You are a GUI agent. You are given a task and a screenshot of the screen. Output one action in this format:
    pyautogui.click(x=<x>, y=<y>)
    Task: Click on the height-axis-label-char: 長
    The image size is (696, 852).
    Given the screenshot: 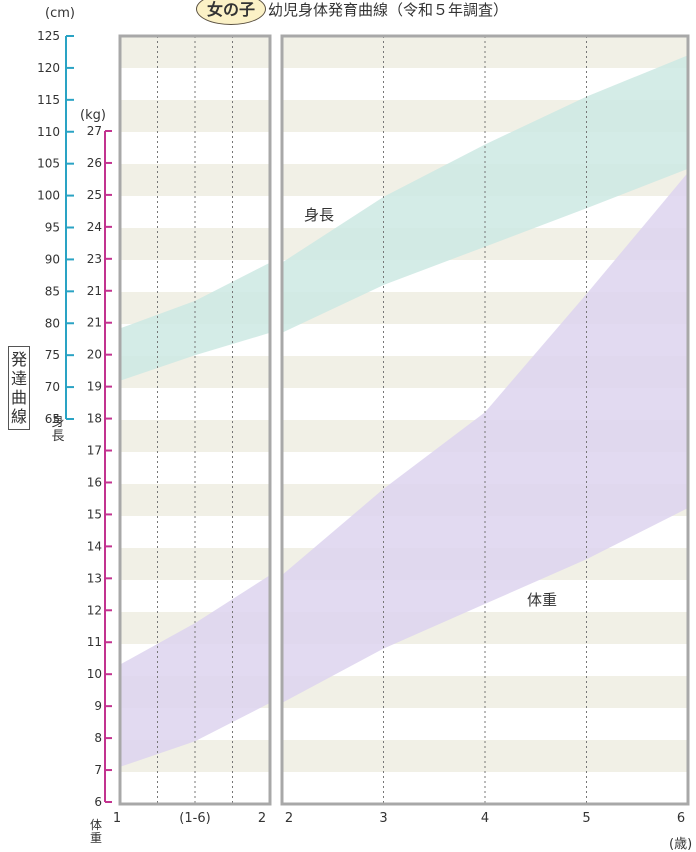 What is the action you would take?
    pyautogui.click(x=58, y=436)
    